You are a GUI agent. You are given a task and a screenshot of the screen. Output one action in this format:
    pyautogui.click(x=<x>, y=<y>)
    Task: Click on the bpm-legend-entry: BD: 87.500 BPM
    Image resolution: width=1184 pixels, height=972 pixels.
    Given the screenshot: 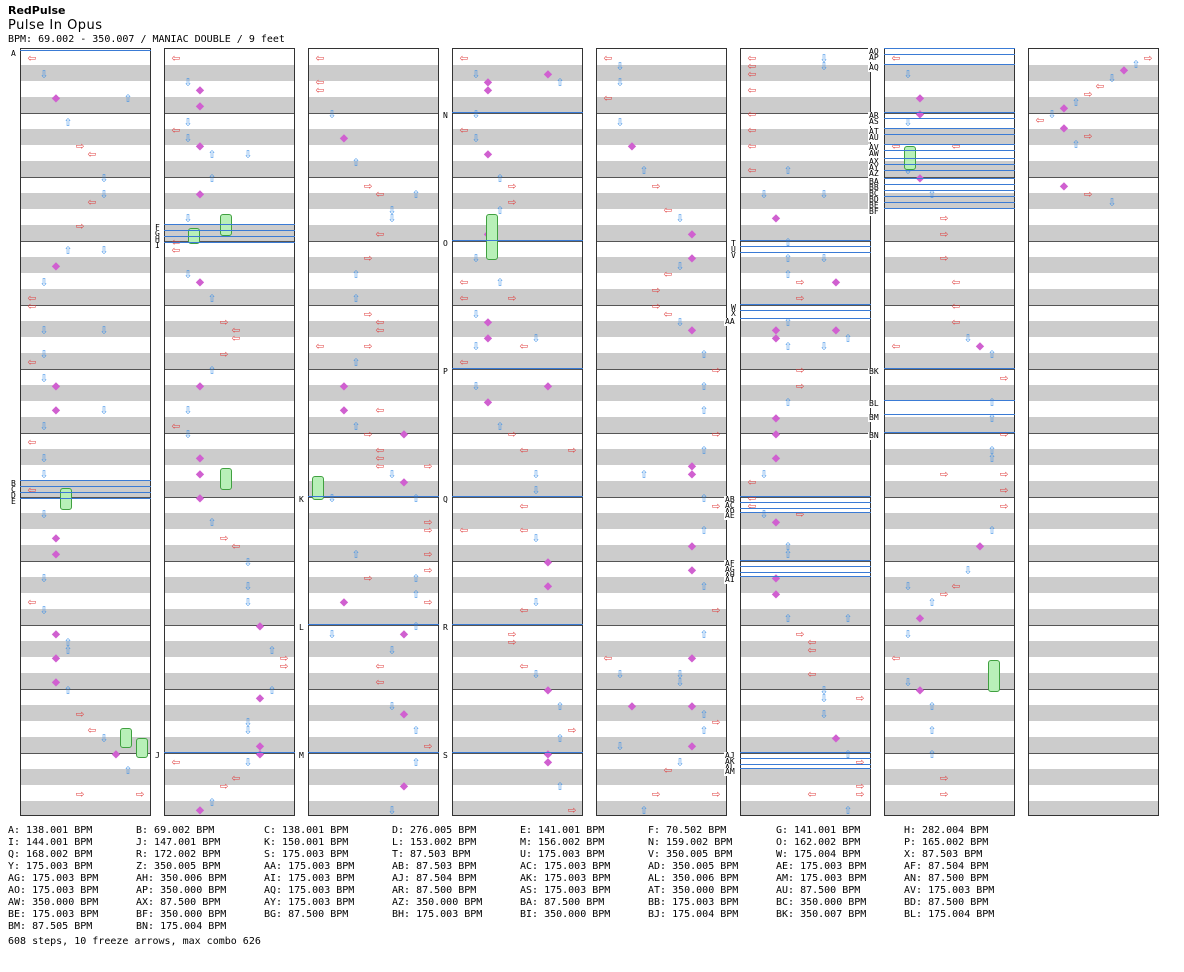 What is the action you would take?
    pyautogui.click(x=946, y=902)
    